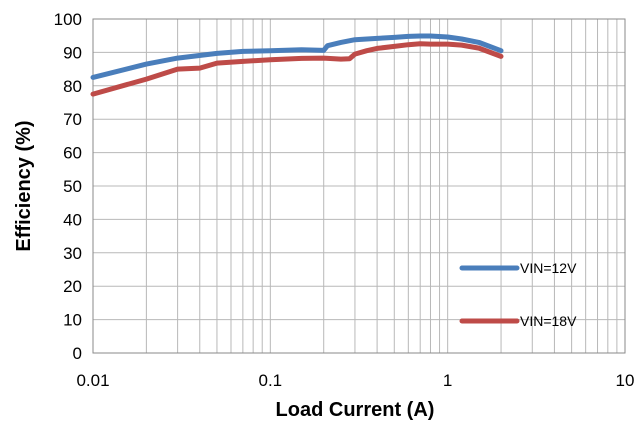 The height and width of the screenshot is (423, 635). I want to click on y-tick-label: 0, so click(77, 353).